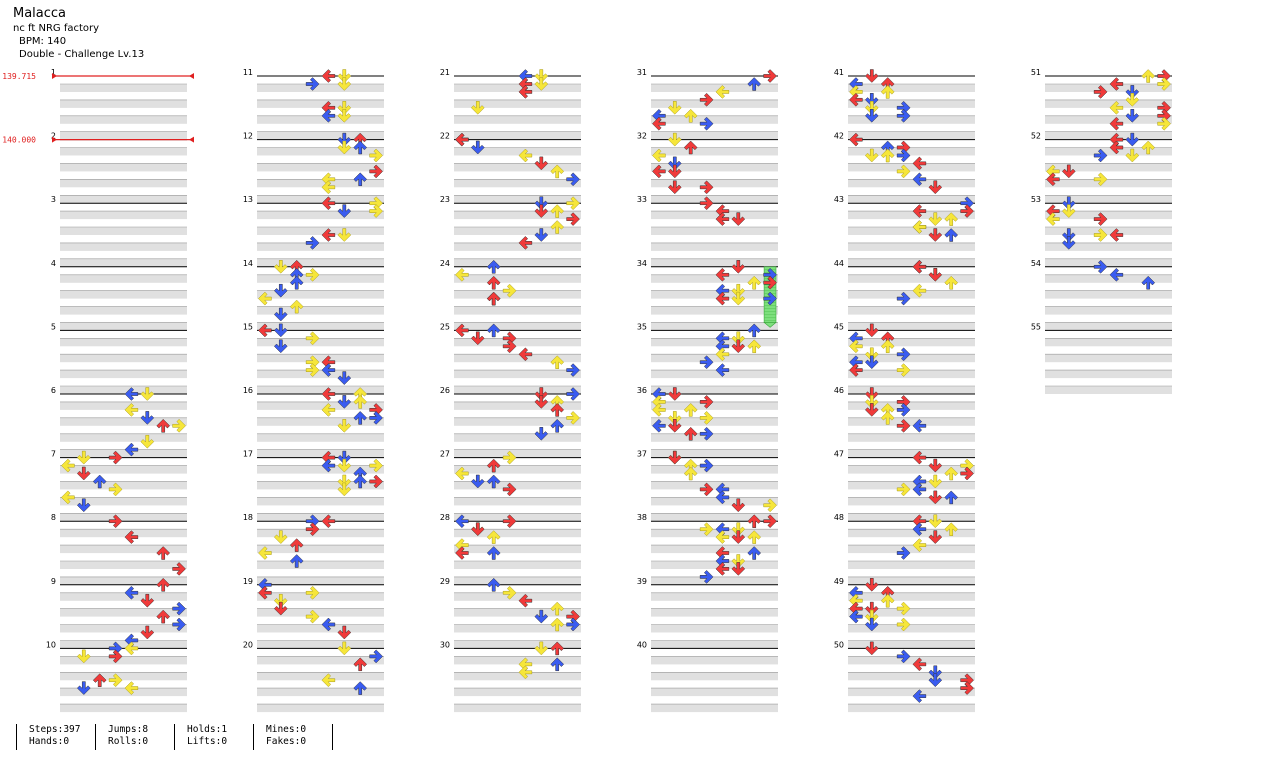  I want to click on measure-number: 42, so click(839, 136).